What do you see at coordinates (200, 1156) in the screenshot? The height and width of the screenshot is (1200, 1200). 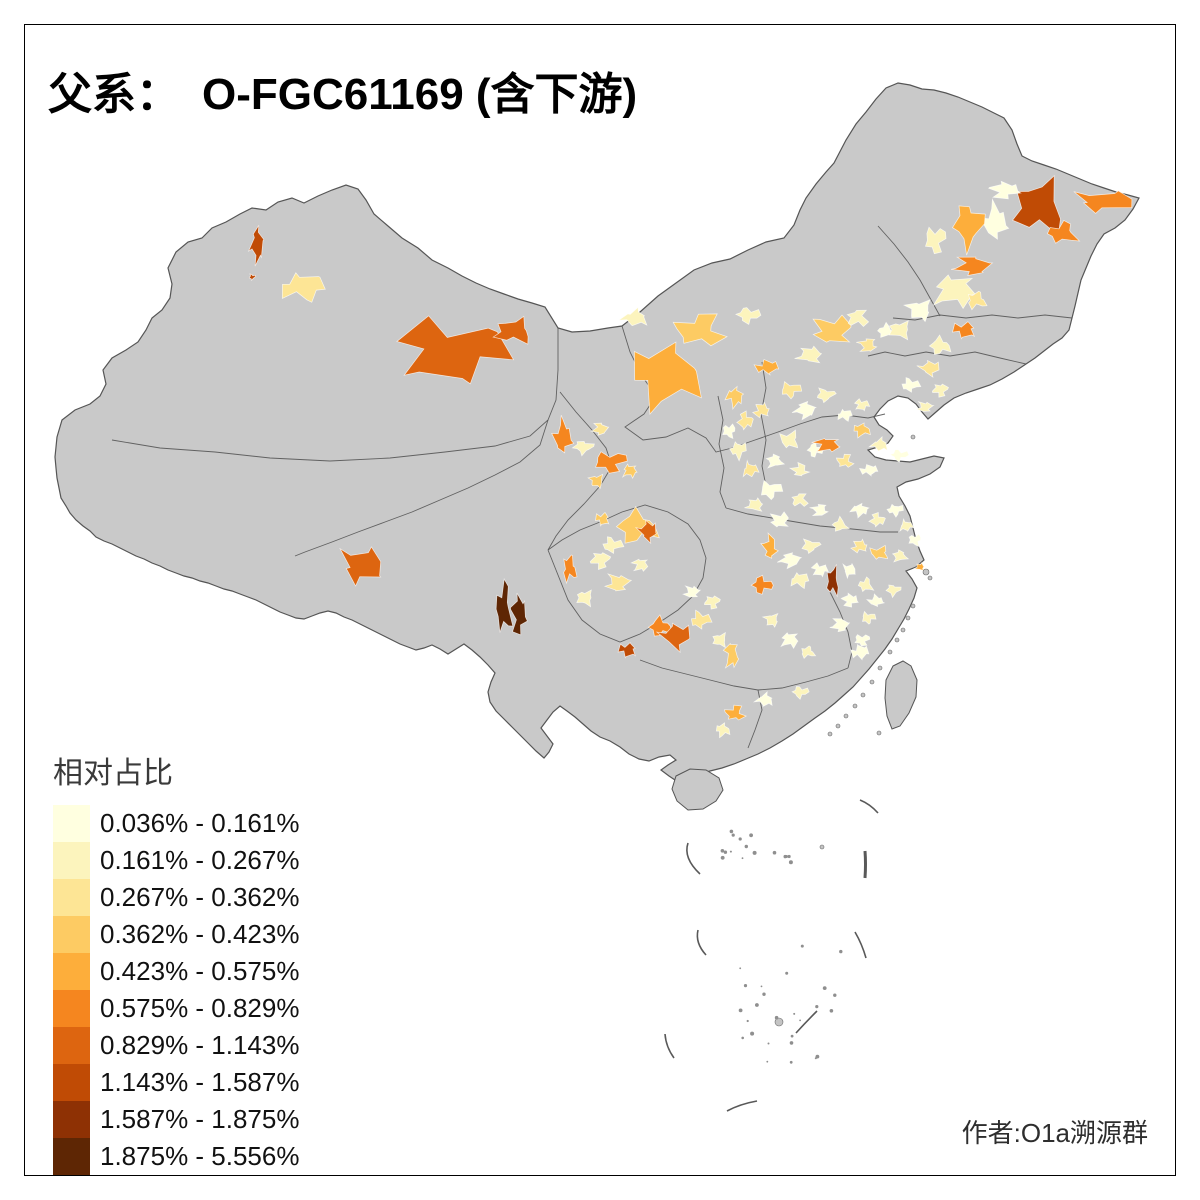 I see `legend-label: 1.875% - 5.556%` at bounding box center [200, 1156].